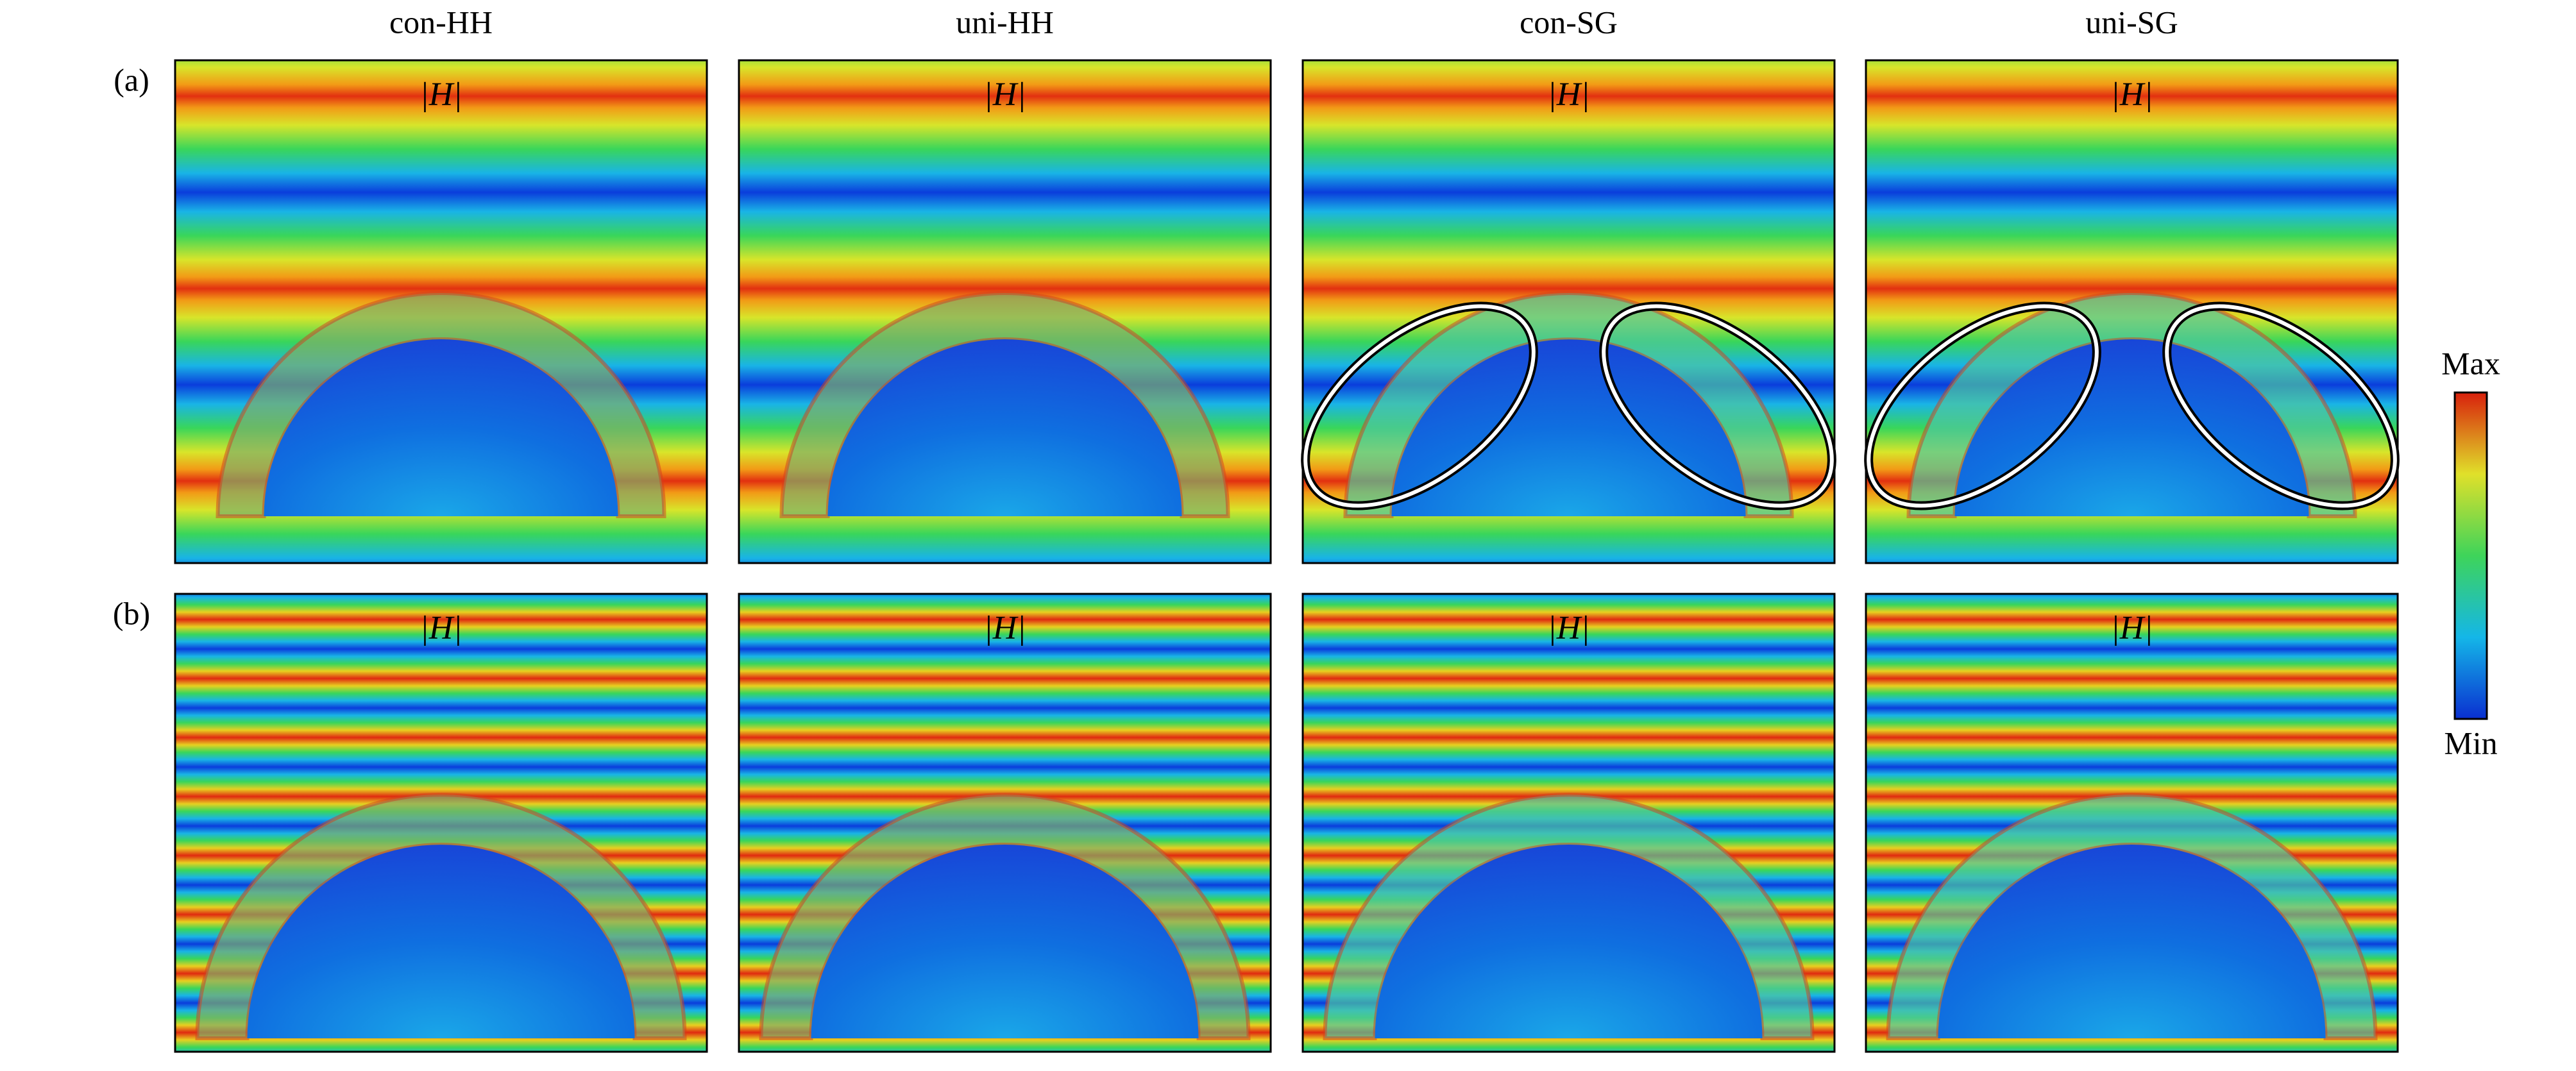 This screenshot has width=2576, height=1071. Describe the element at coordinates (131, 79) in the screenshot. I see `row-label: (a)` at that location.